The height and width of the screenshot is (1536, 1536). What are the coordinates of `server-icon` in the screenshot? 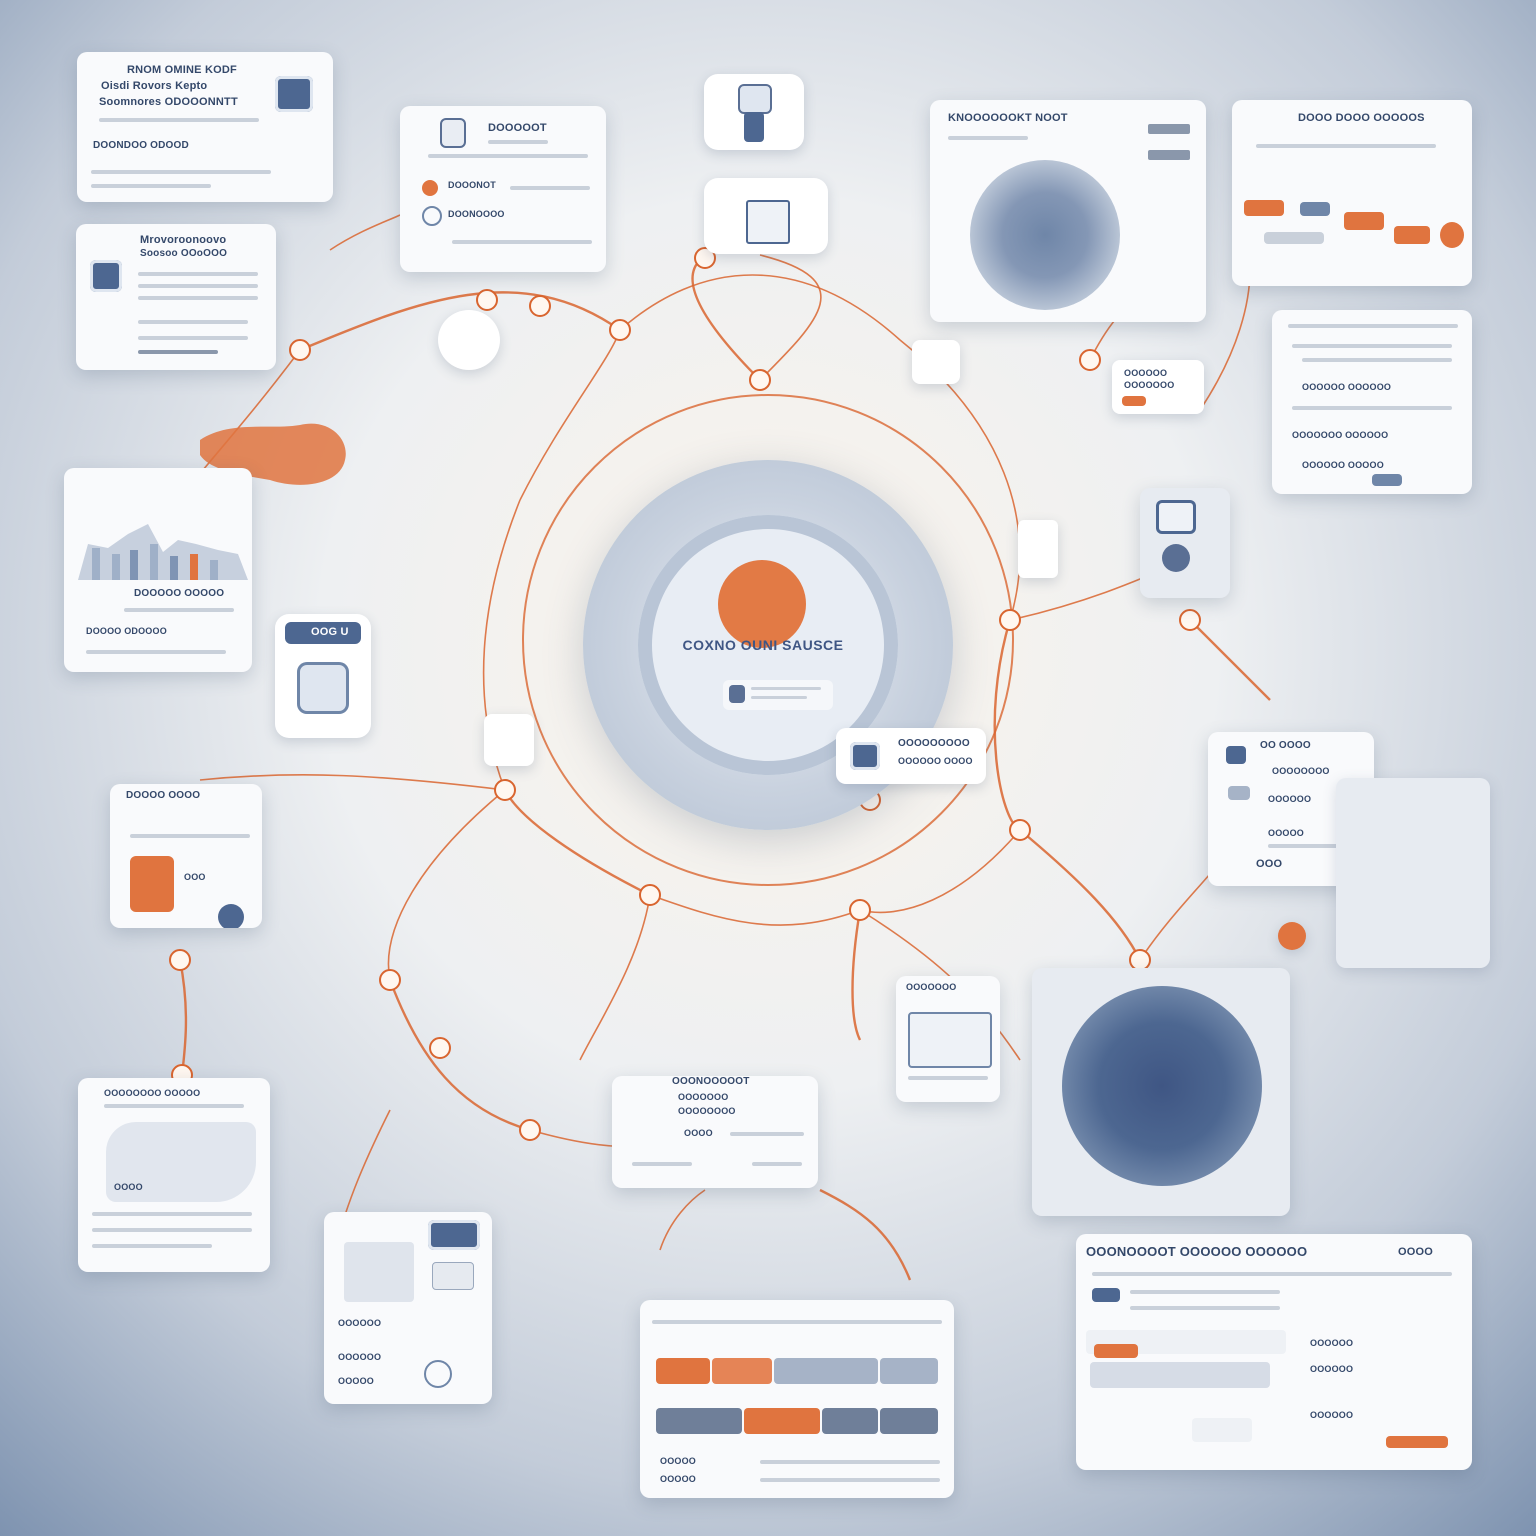 It's located at (323, 688).